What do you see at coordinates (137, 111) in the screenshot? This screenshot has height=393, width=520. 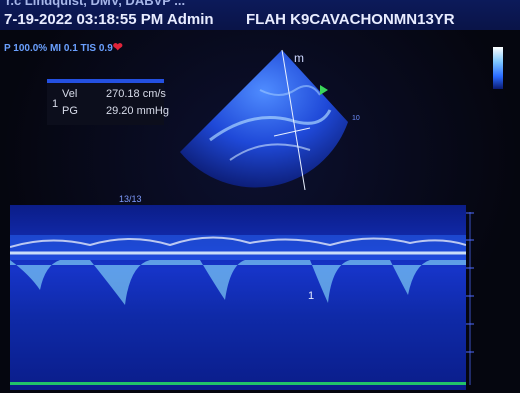 I see `gradient-value: 29.20 mmHg` at bounding box center [137, 111].